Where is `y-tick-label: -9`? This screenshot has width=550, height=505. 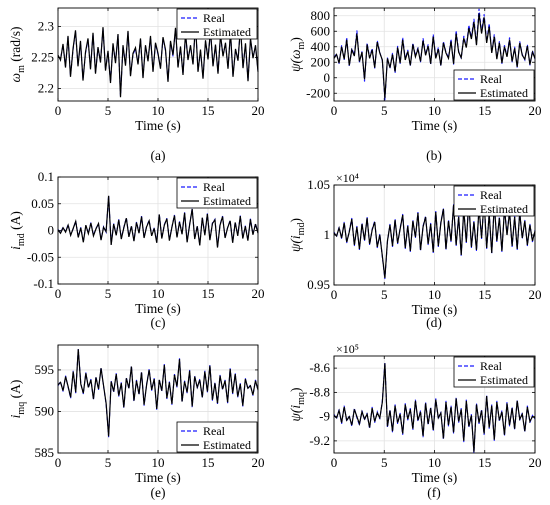 y-tick-label: -9 is located at coordinates (324, 416).